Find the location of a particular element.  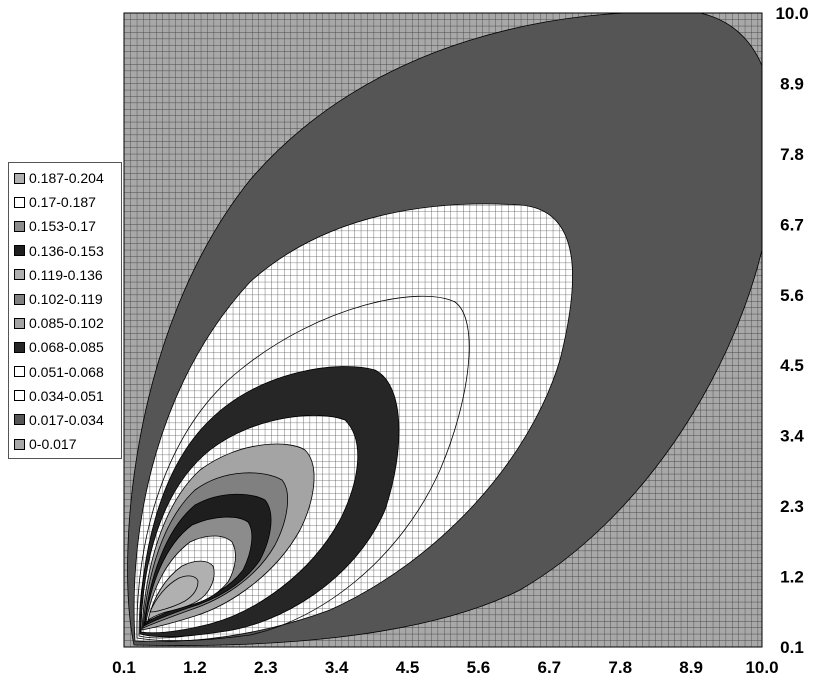

legend-label: 0.17-0.187 is located at coordinates (62, 202).